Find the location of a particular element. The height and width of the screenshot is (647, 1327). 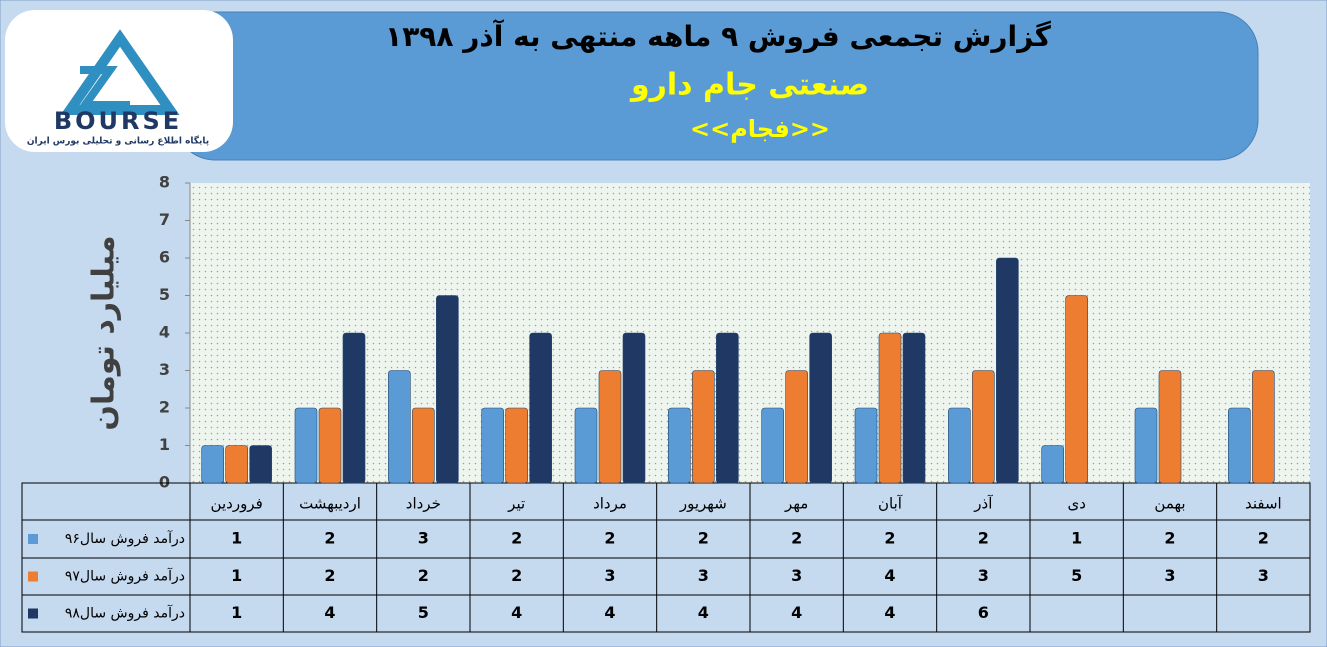

symbol: <<فجام>> is located at coordinates (760, 129).